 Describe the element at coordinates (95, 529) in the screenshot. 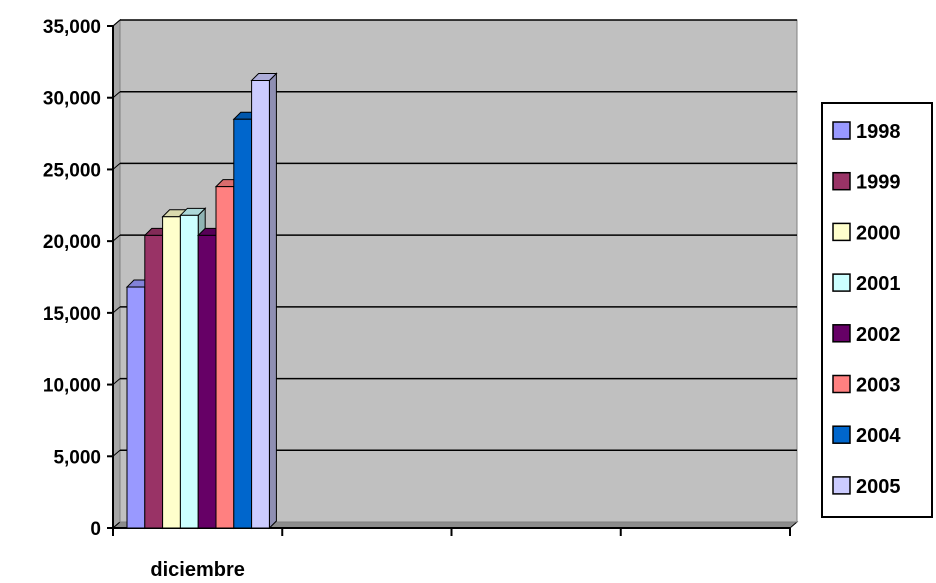

I see `y-tick-label: 0` at that location.